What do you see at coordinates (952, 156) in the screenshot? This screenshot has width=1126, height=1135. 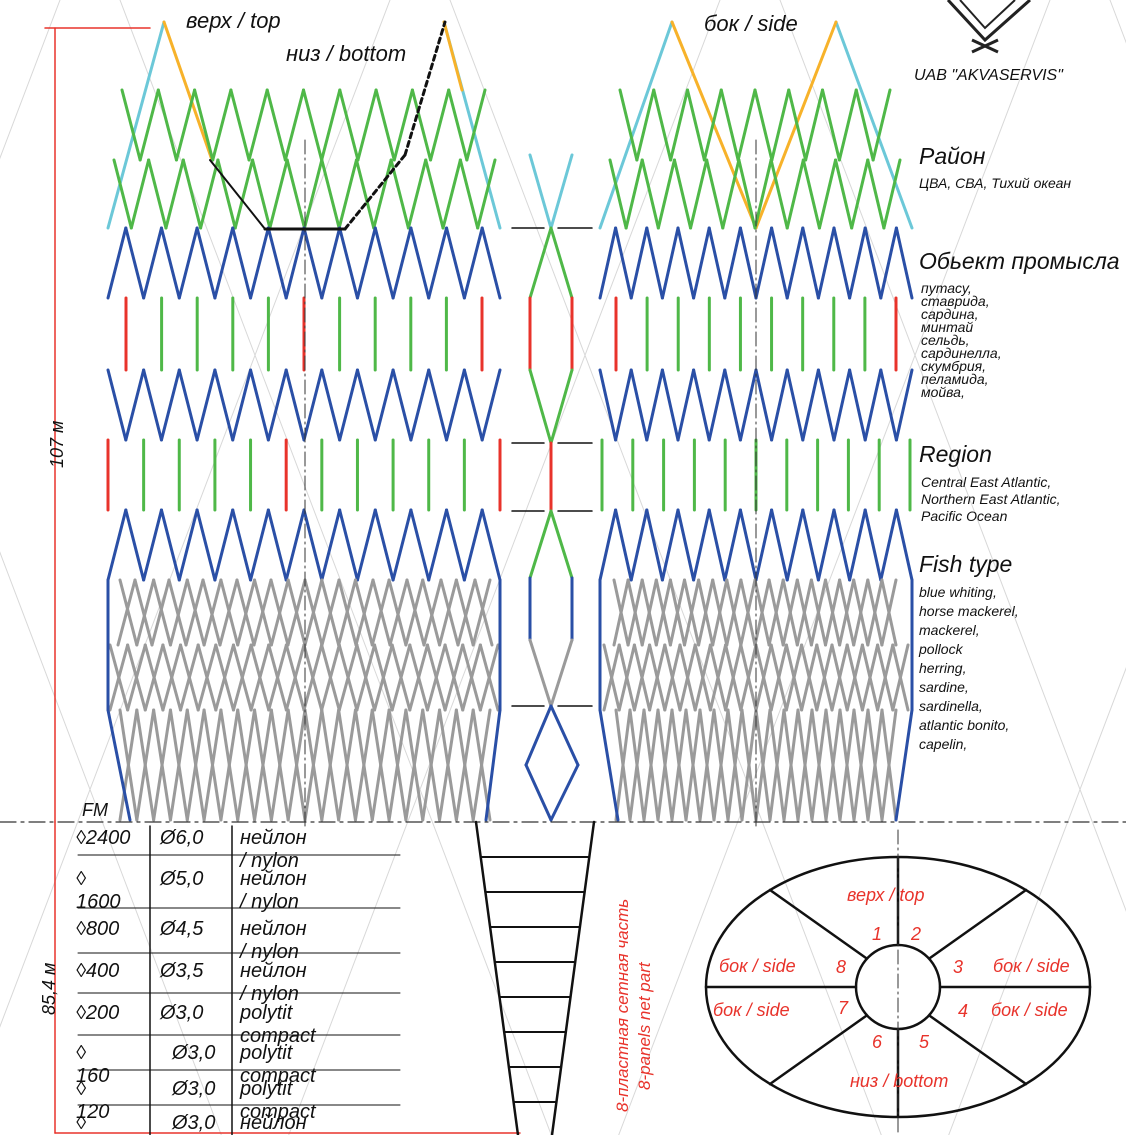 I see `region-ru-title: Район` at bounding box center [952, 156].